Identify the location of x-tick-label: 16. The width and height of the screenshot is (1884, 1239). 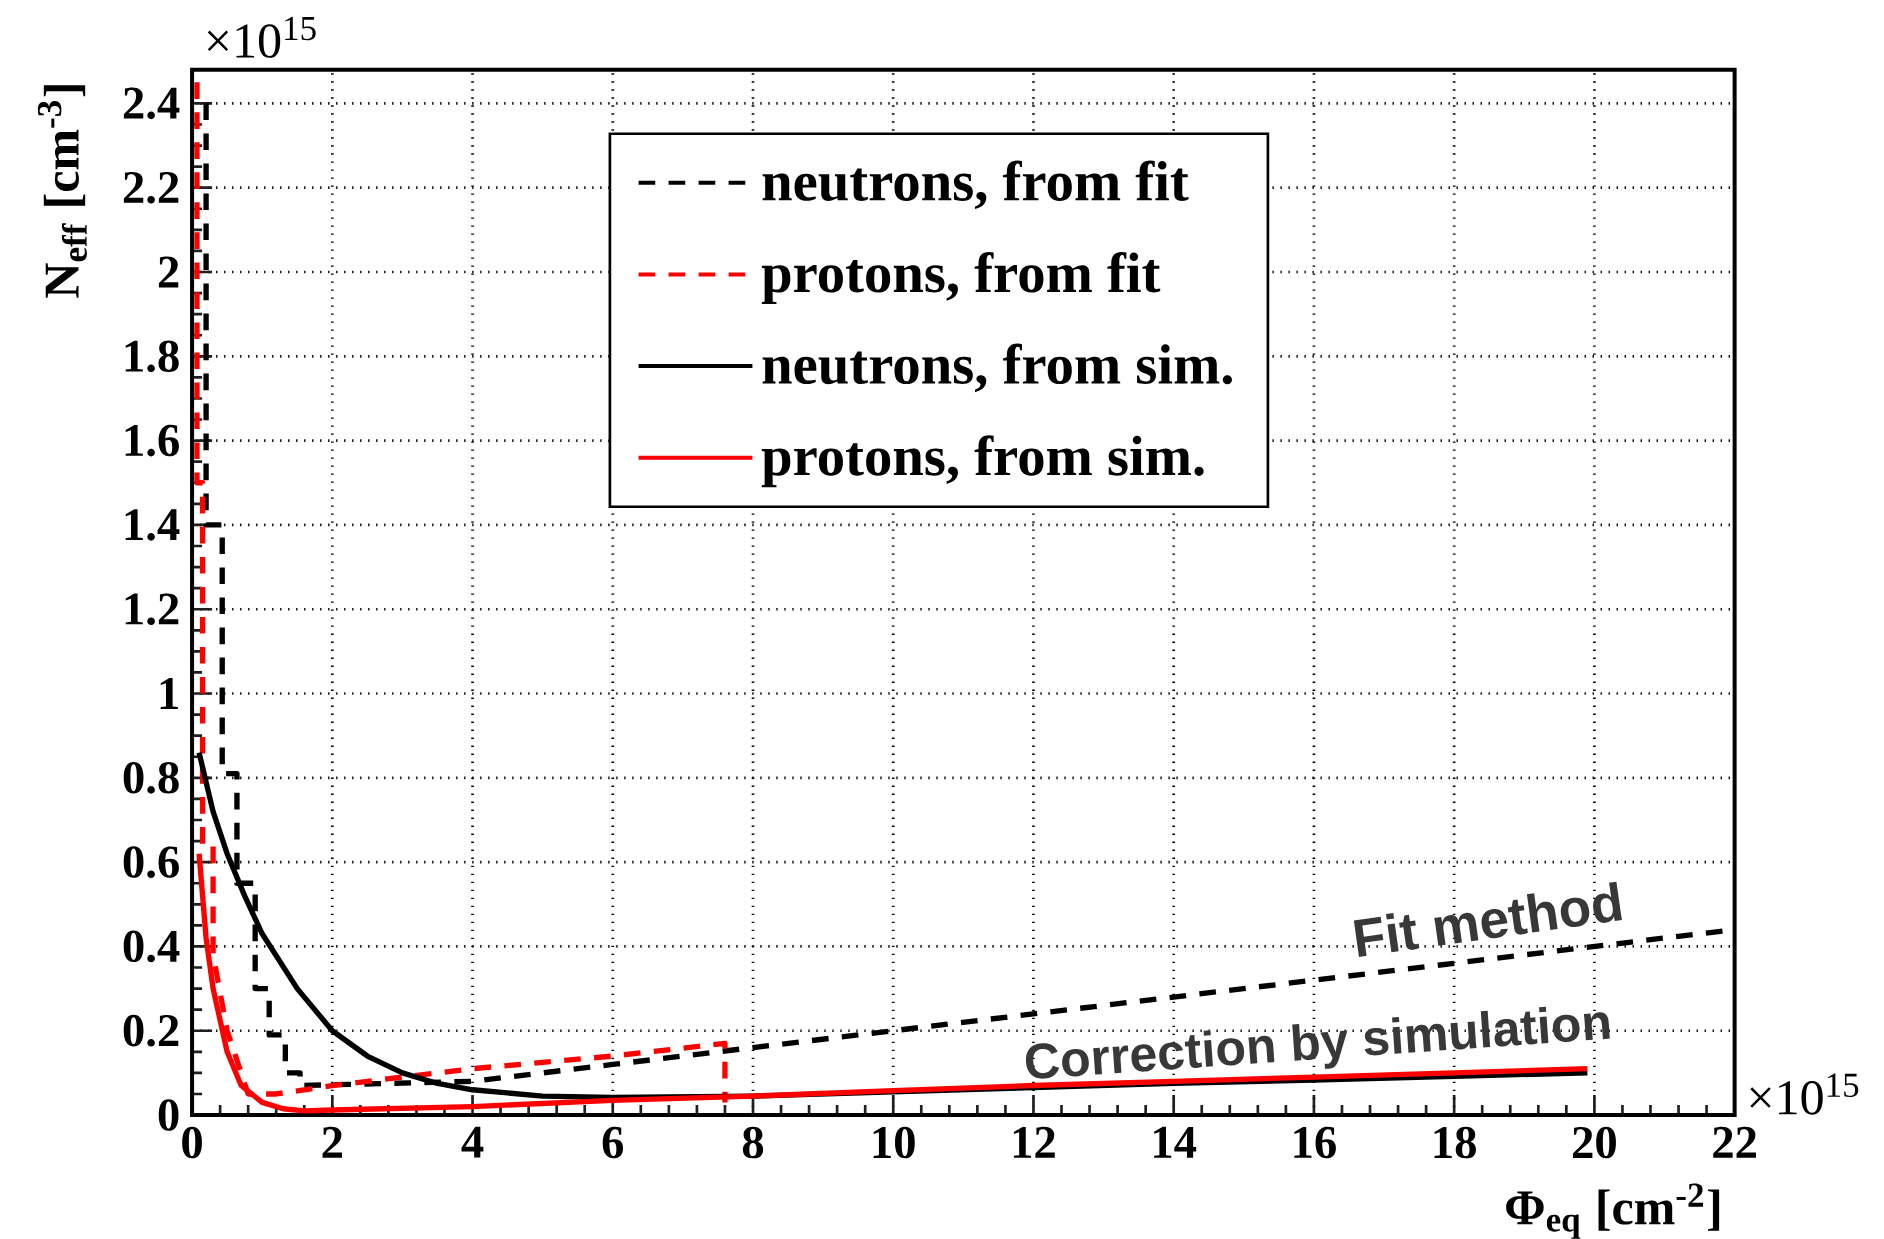
(1315, 1142).